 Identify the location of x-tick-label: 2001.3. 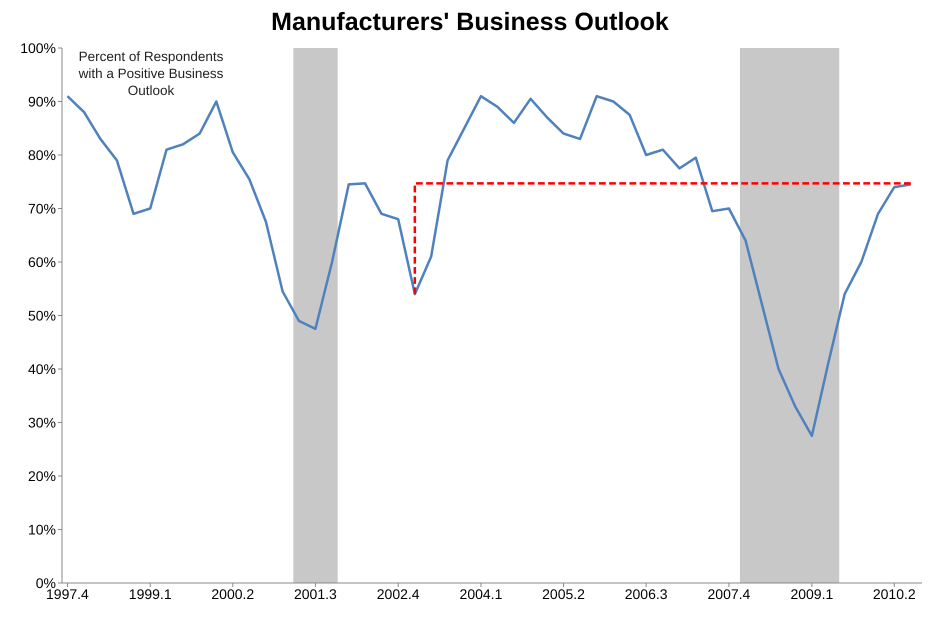
(316, 594).